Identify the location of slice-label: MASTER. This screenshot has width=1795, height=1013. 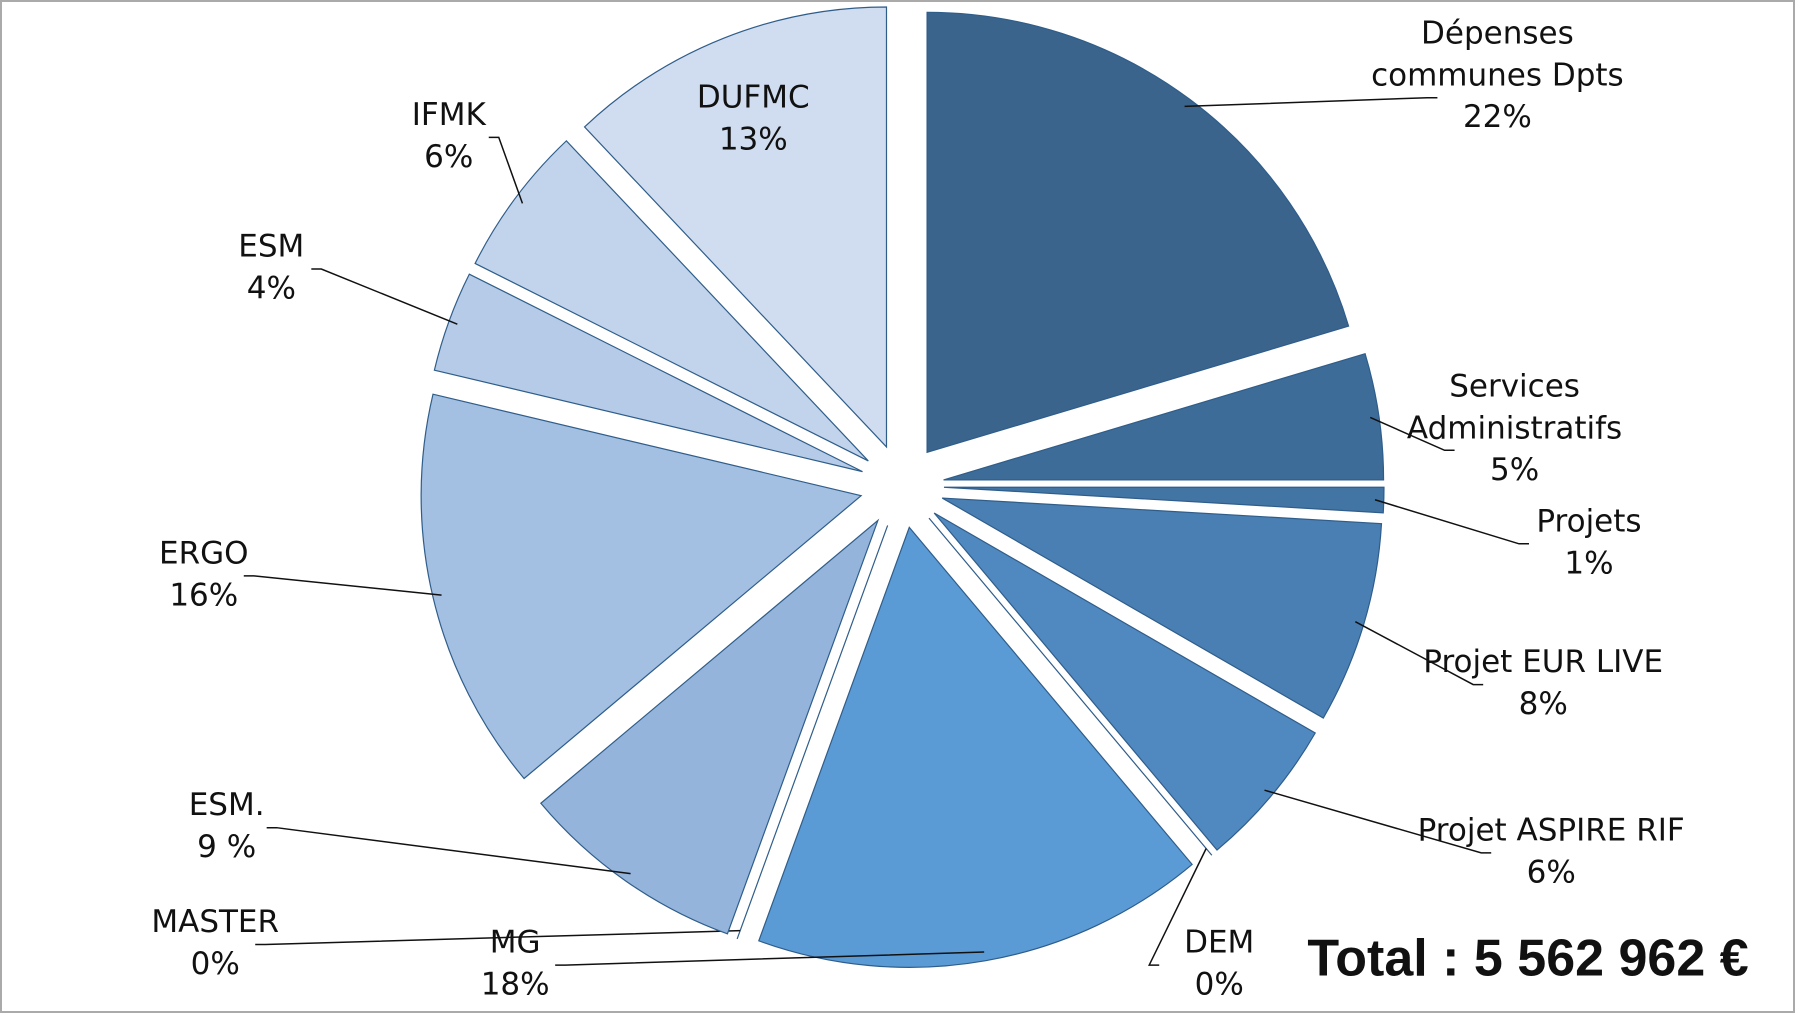
(215, 922).